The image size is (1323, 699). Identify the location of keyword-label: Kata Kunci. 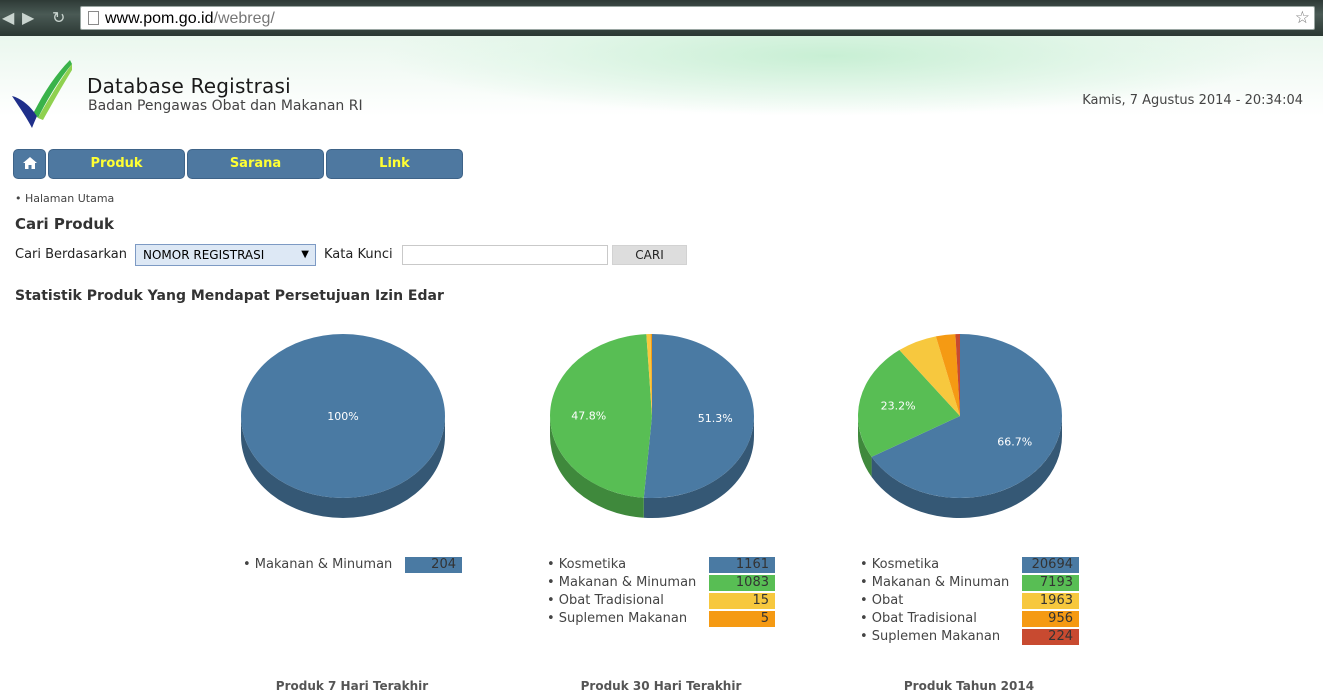
(358, 254).